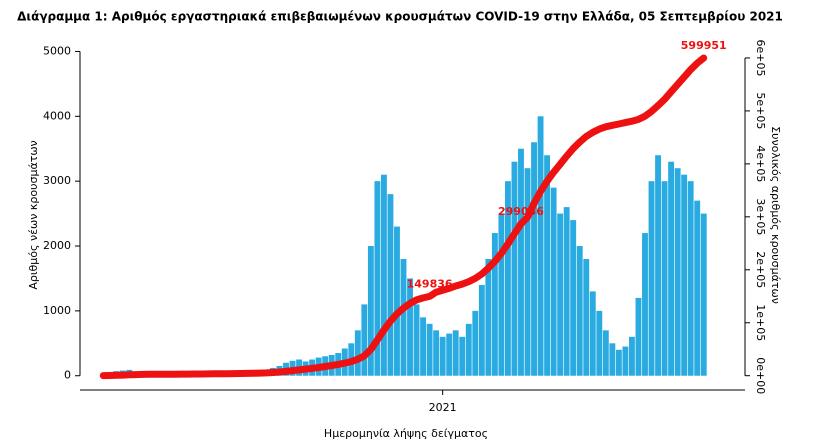  Describe the element at coordinates (760, 163) in the screenshot. I see `y2-tick-label: 4e+05` at that location.